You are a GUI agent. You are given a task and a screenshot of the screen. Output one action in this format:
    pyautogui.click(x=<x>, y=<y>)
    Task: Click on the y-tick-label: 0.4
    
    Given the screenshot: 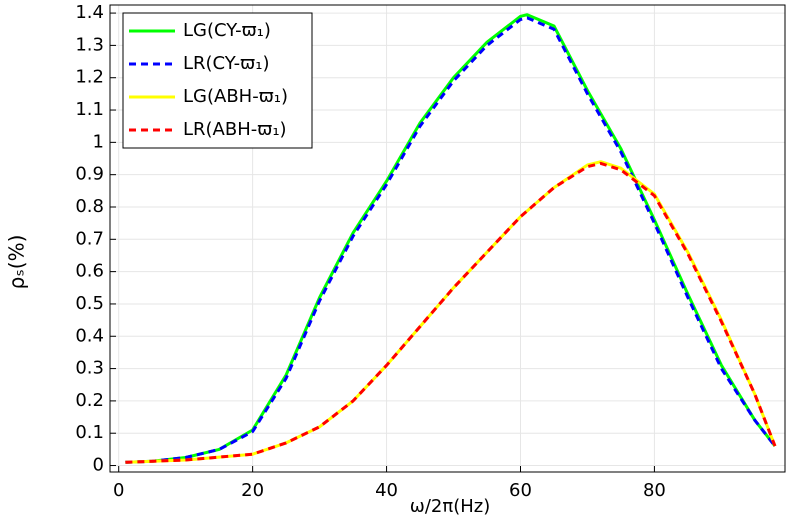 What is the action you would take?
    pyautogui.click(x=89, y=335)
    